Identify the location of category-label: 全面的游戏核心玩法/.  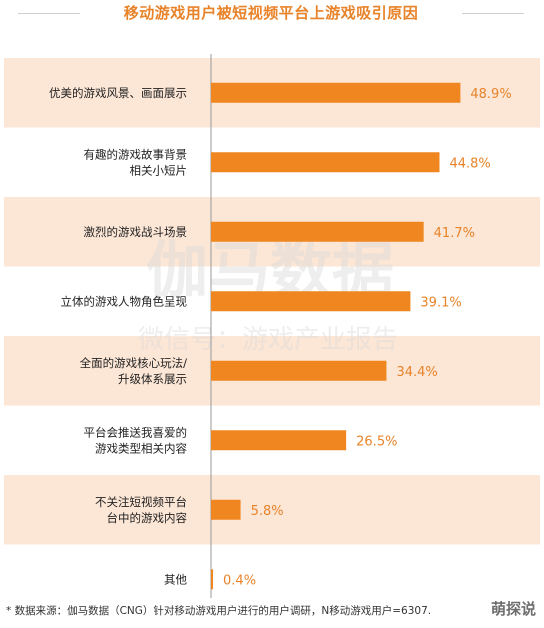
(133, 363).